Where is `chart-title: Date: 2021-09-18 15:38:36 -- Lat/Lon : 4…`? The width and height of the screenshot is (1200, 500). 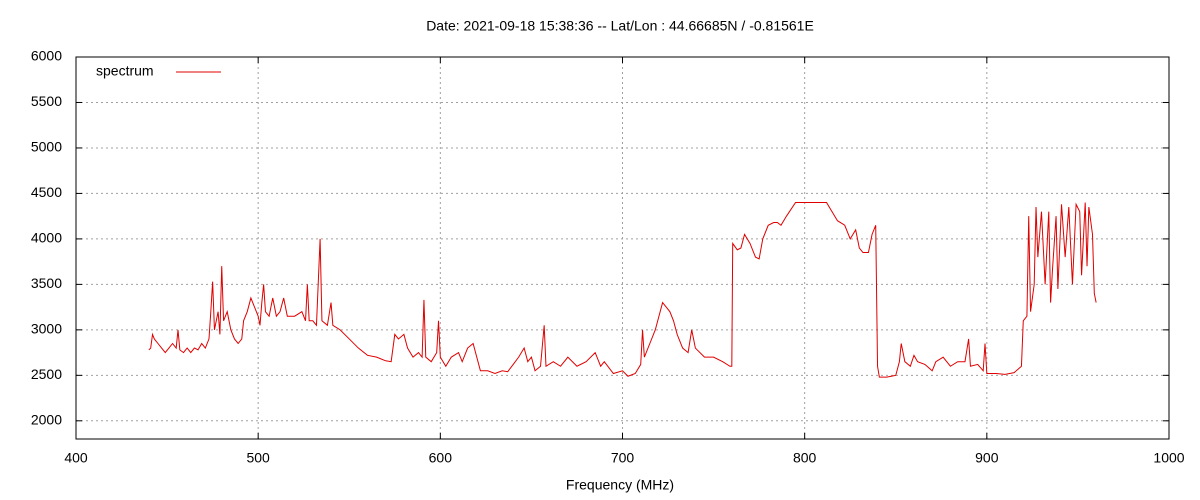 chart-title: Date: 2021-09-18 15:38:36 -- Lat/Lon : 4… is located at coordinates (620, 26).